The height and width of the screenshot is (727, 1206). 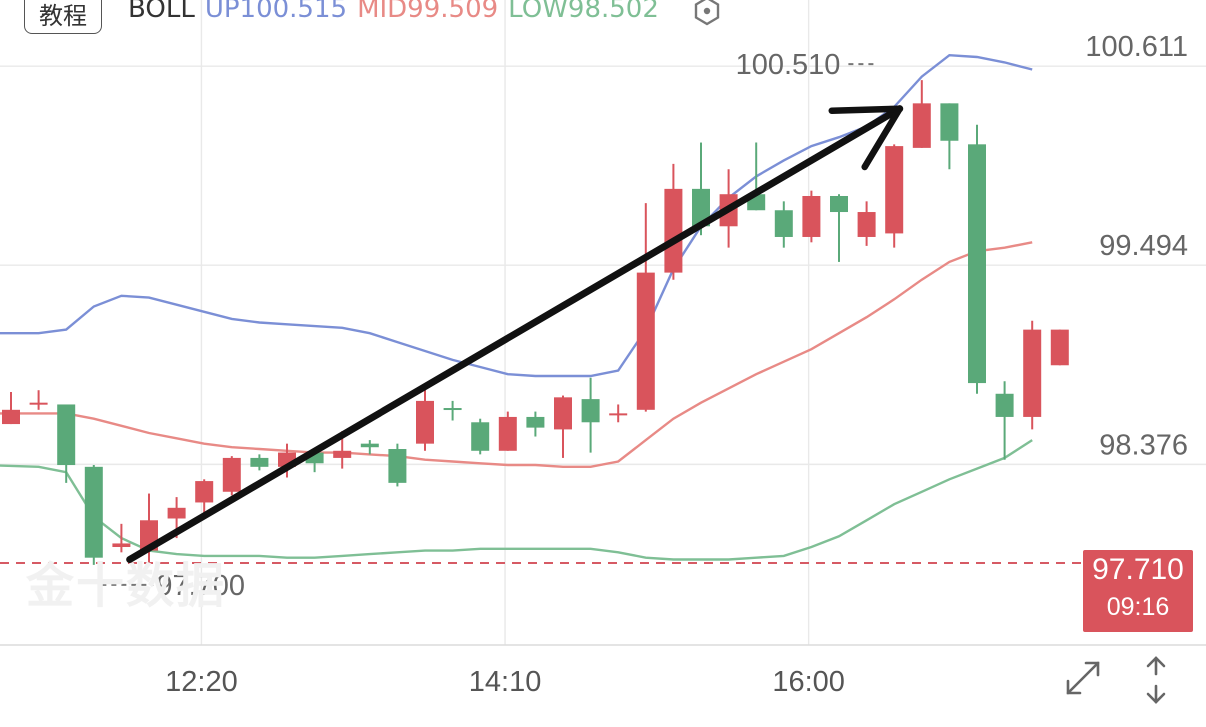 I want to click on current-price-tag: 97.710 09:16, so click(x=1138, y=591).